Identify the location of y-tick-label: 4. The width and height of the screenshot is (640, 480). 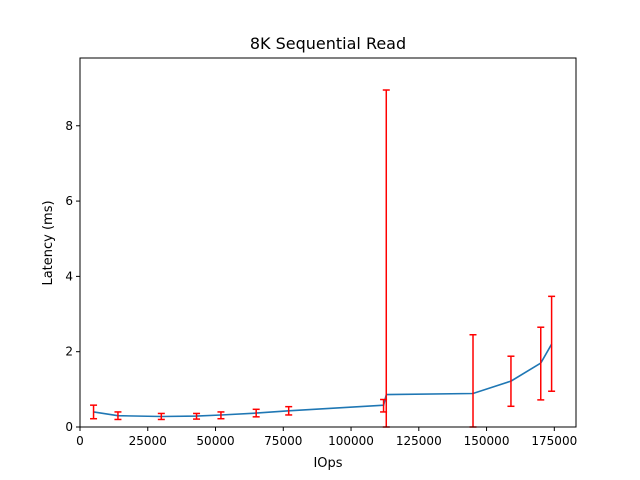
(69, 276).